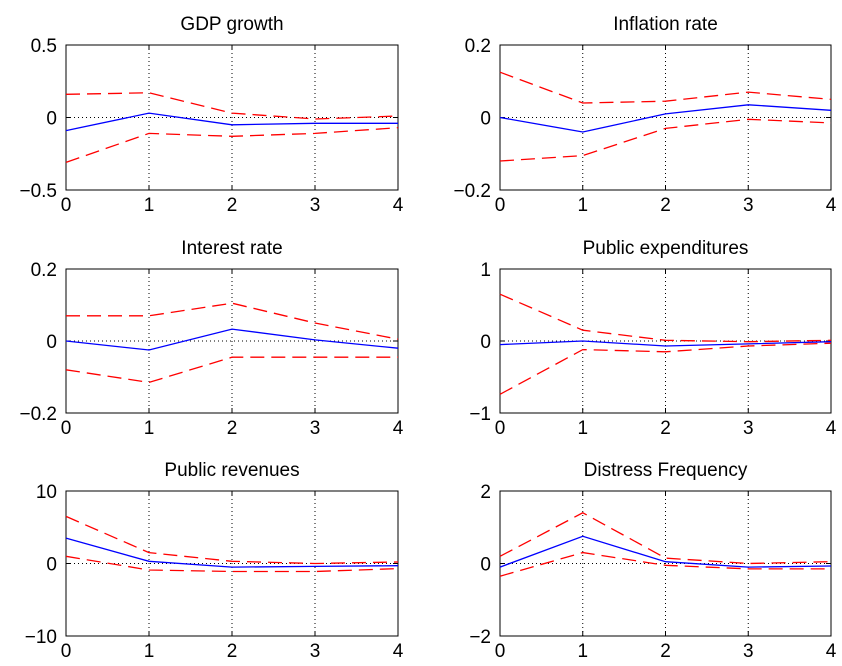  What do you see at coordinates (665, 24) in the screenshot?
I see `panel-title: Inflation rate` at bounding box center [665, 24].